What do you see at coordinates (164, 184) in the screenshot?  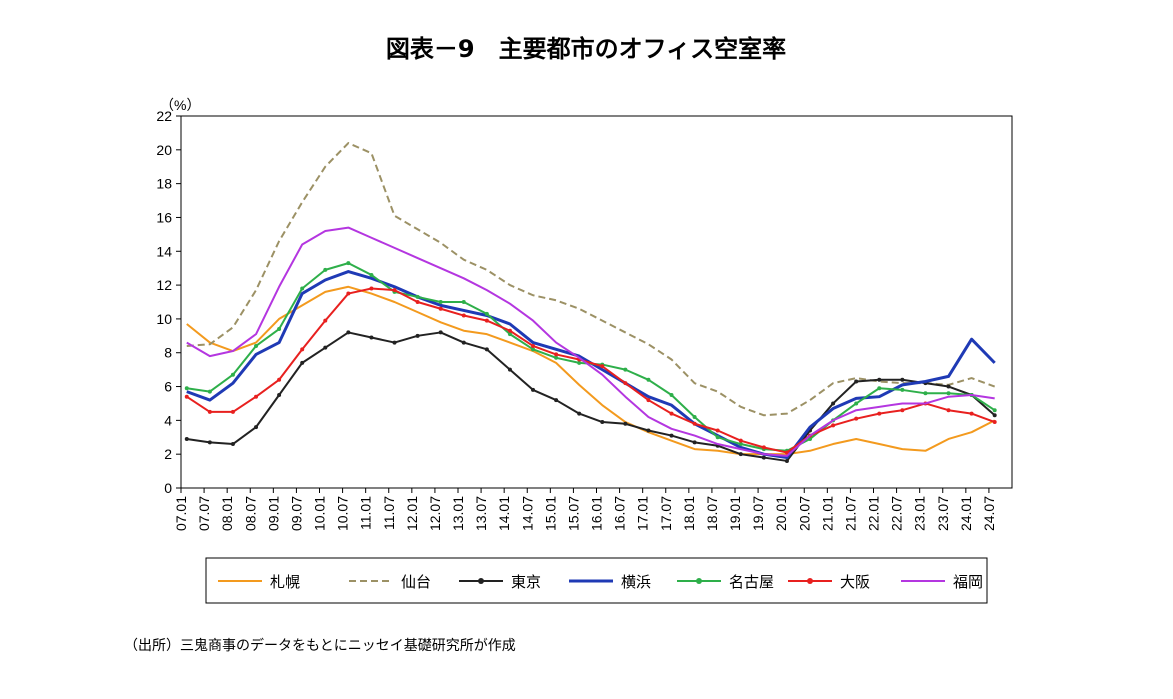 I see `y-tick-label: 18` at bounding box center [164, 184].